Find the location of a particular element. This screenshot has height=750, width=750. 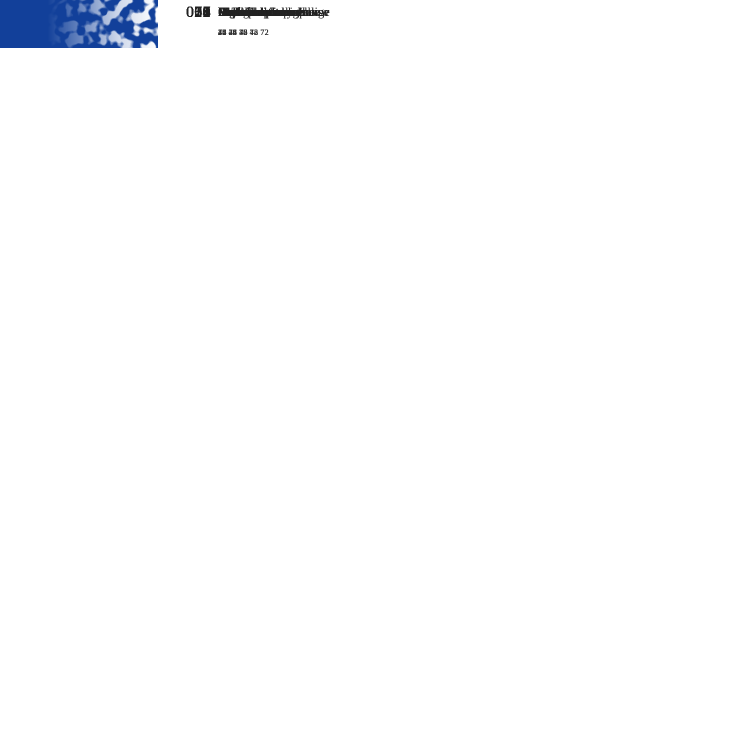

code: 035 is located at coordinates (198, 12).